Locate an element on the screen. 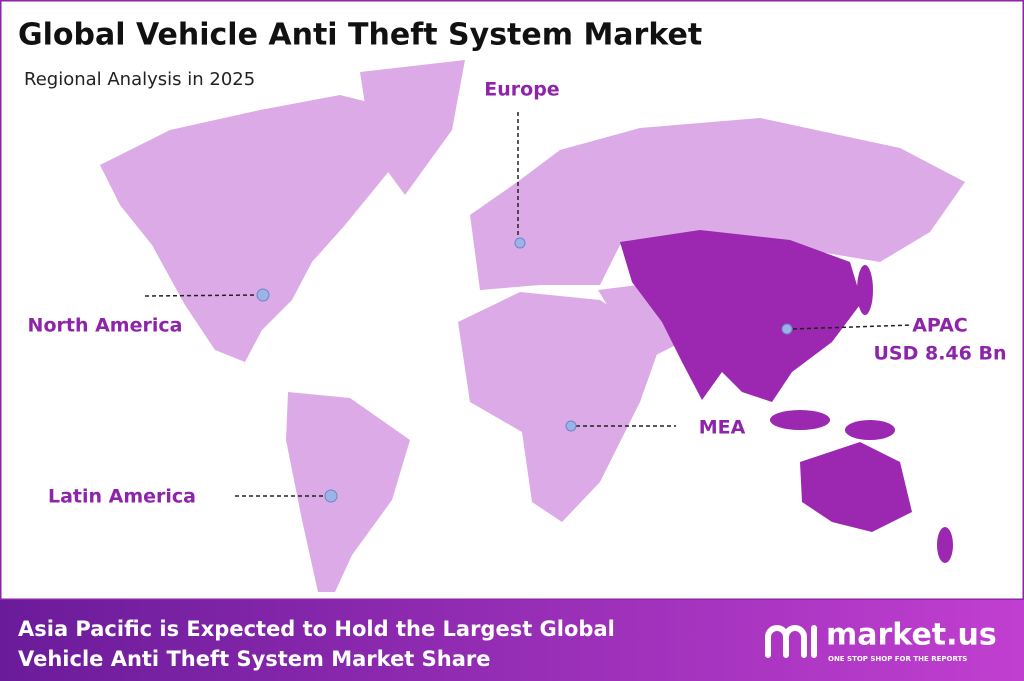 This screenshot has width=1024, height=681. subtitle: Regional Analysis in 2025 is located at coordinates (139, 79).